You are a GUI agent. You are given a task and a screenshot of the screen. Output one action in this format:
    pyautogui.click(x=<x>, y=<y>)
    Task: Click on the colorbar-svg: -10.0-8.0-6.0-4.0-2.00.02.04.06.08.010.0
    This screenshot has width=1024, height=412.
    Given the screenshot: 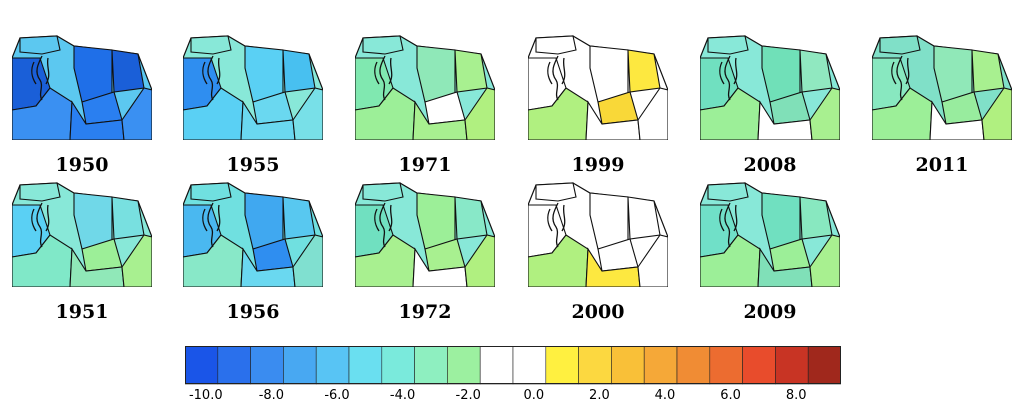 What is the action you would take?
    pyautogui.click(x=513, y=374)
    